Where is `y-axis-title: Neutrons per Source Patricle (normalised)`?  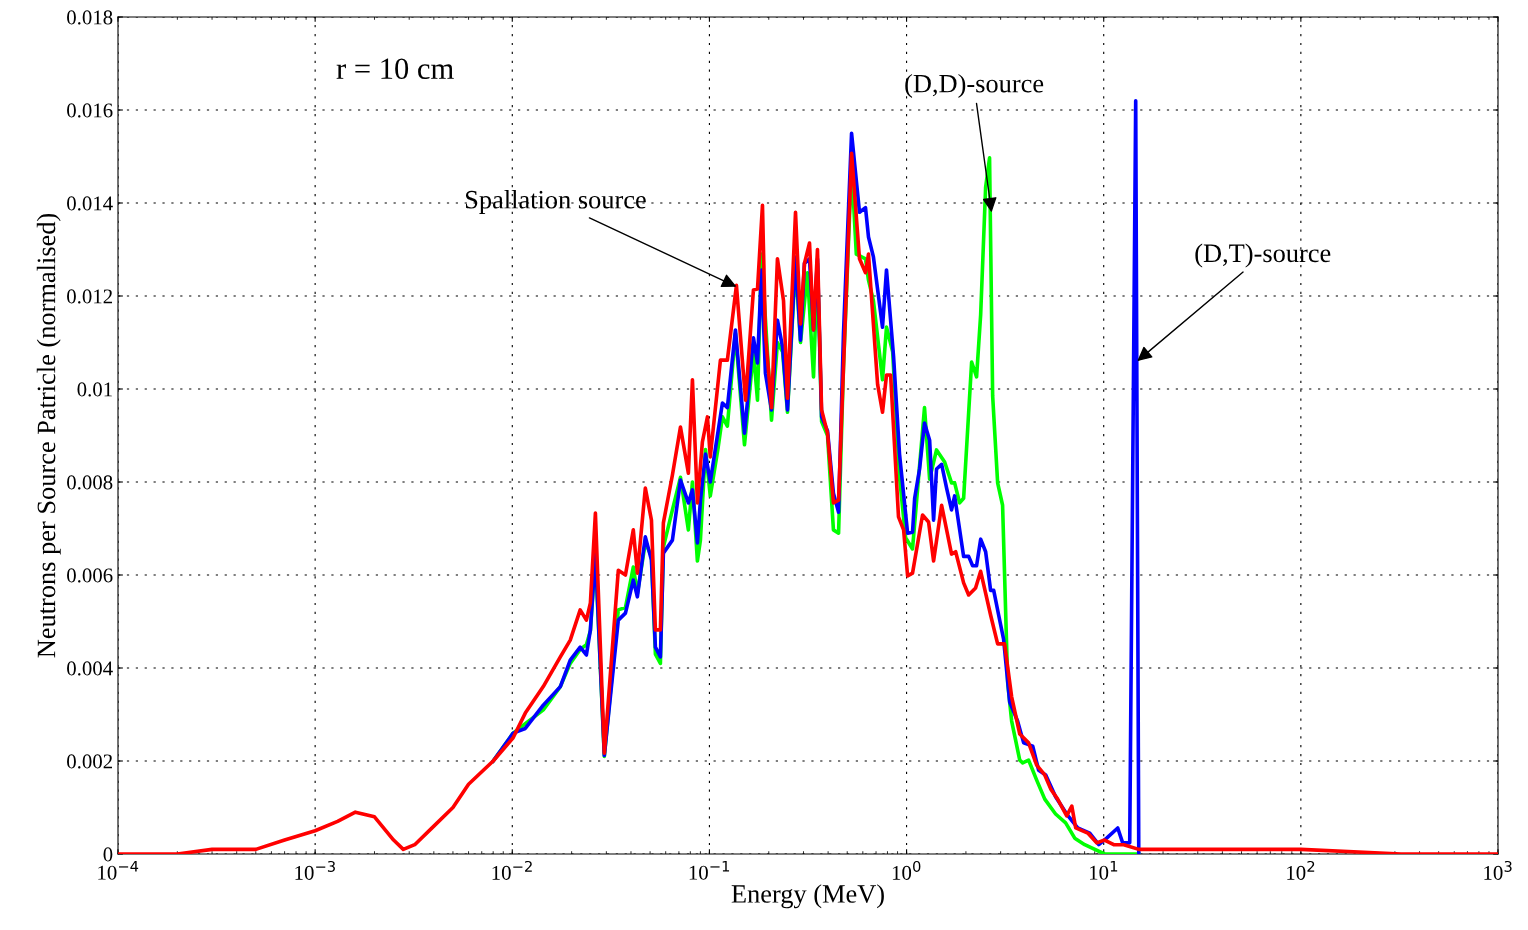 y-axis-title: Neutrons per Source Patricle (normalised) is located at coordinates (48, 435).